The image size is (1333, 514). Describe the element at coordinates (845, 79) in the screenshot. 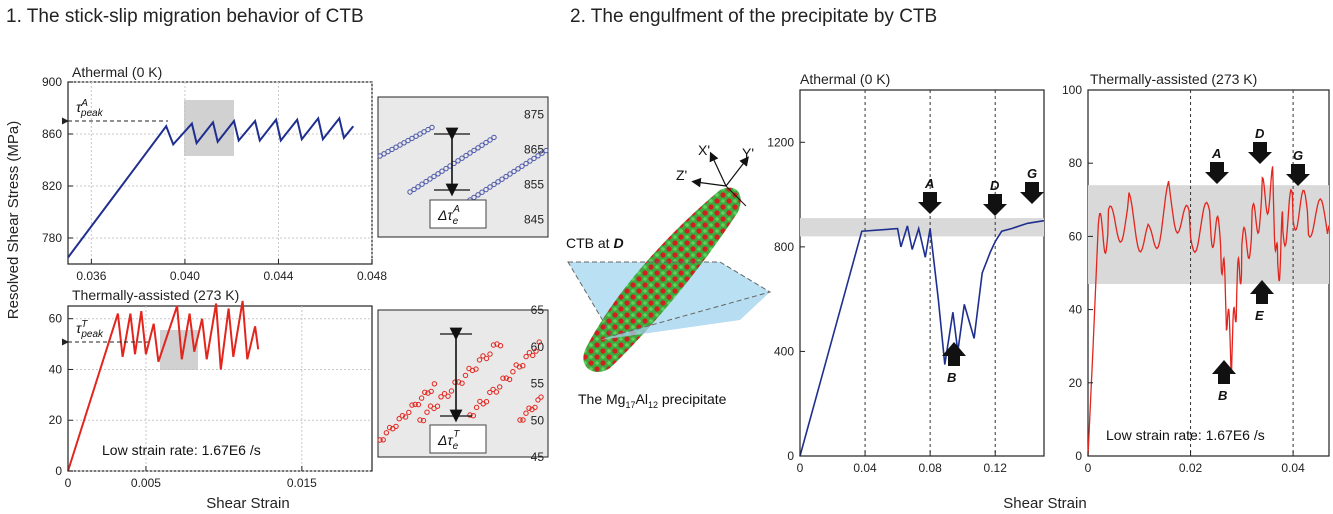

I see `chart-title: Athermal (0 K)` at that location.